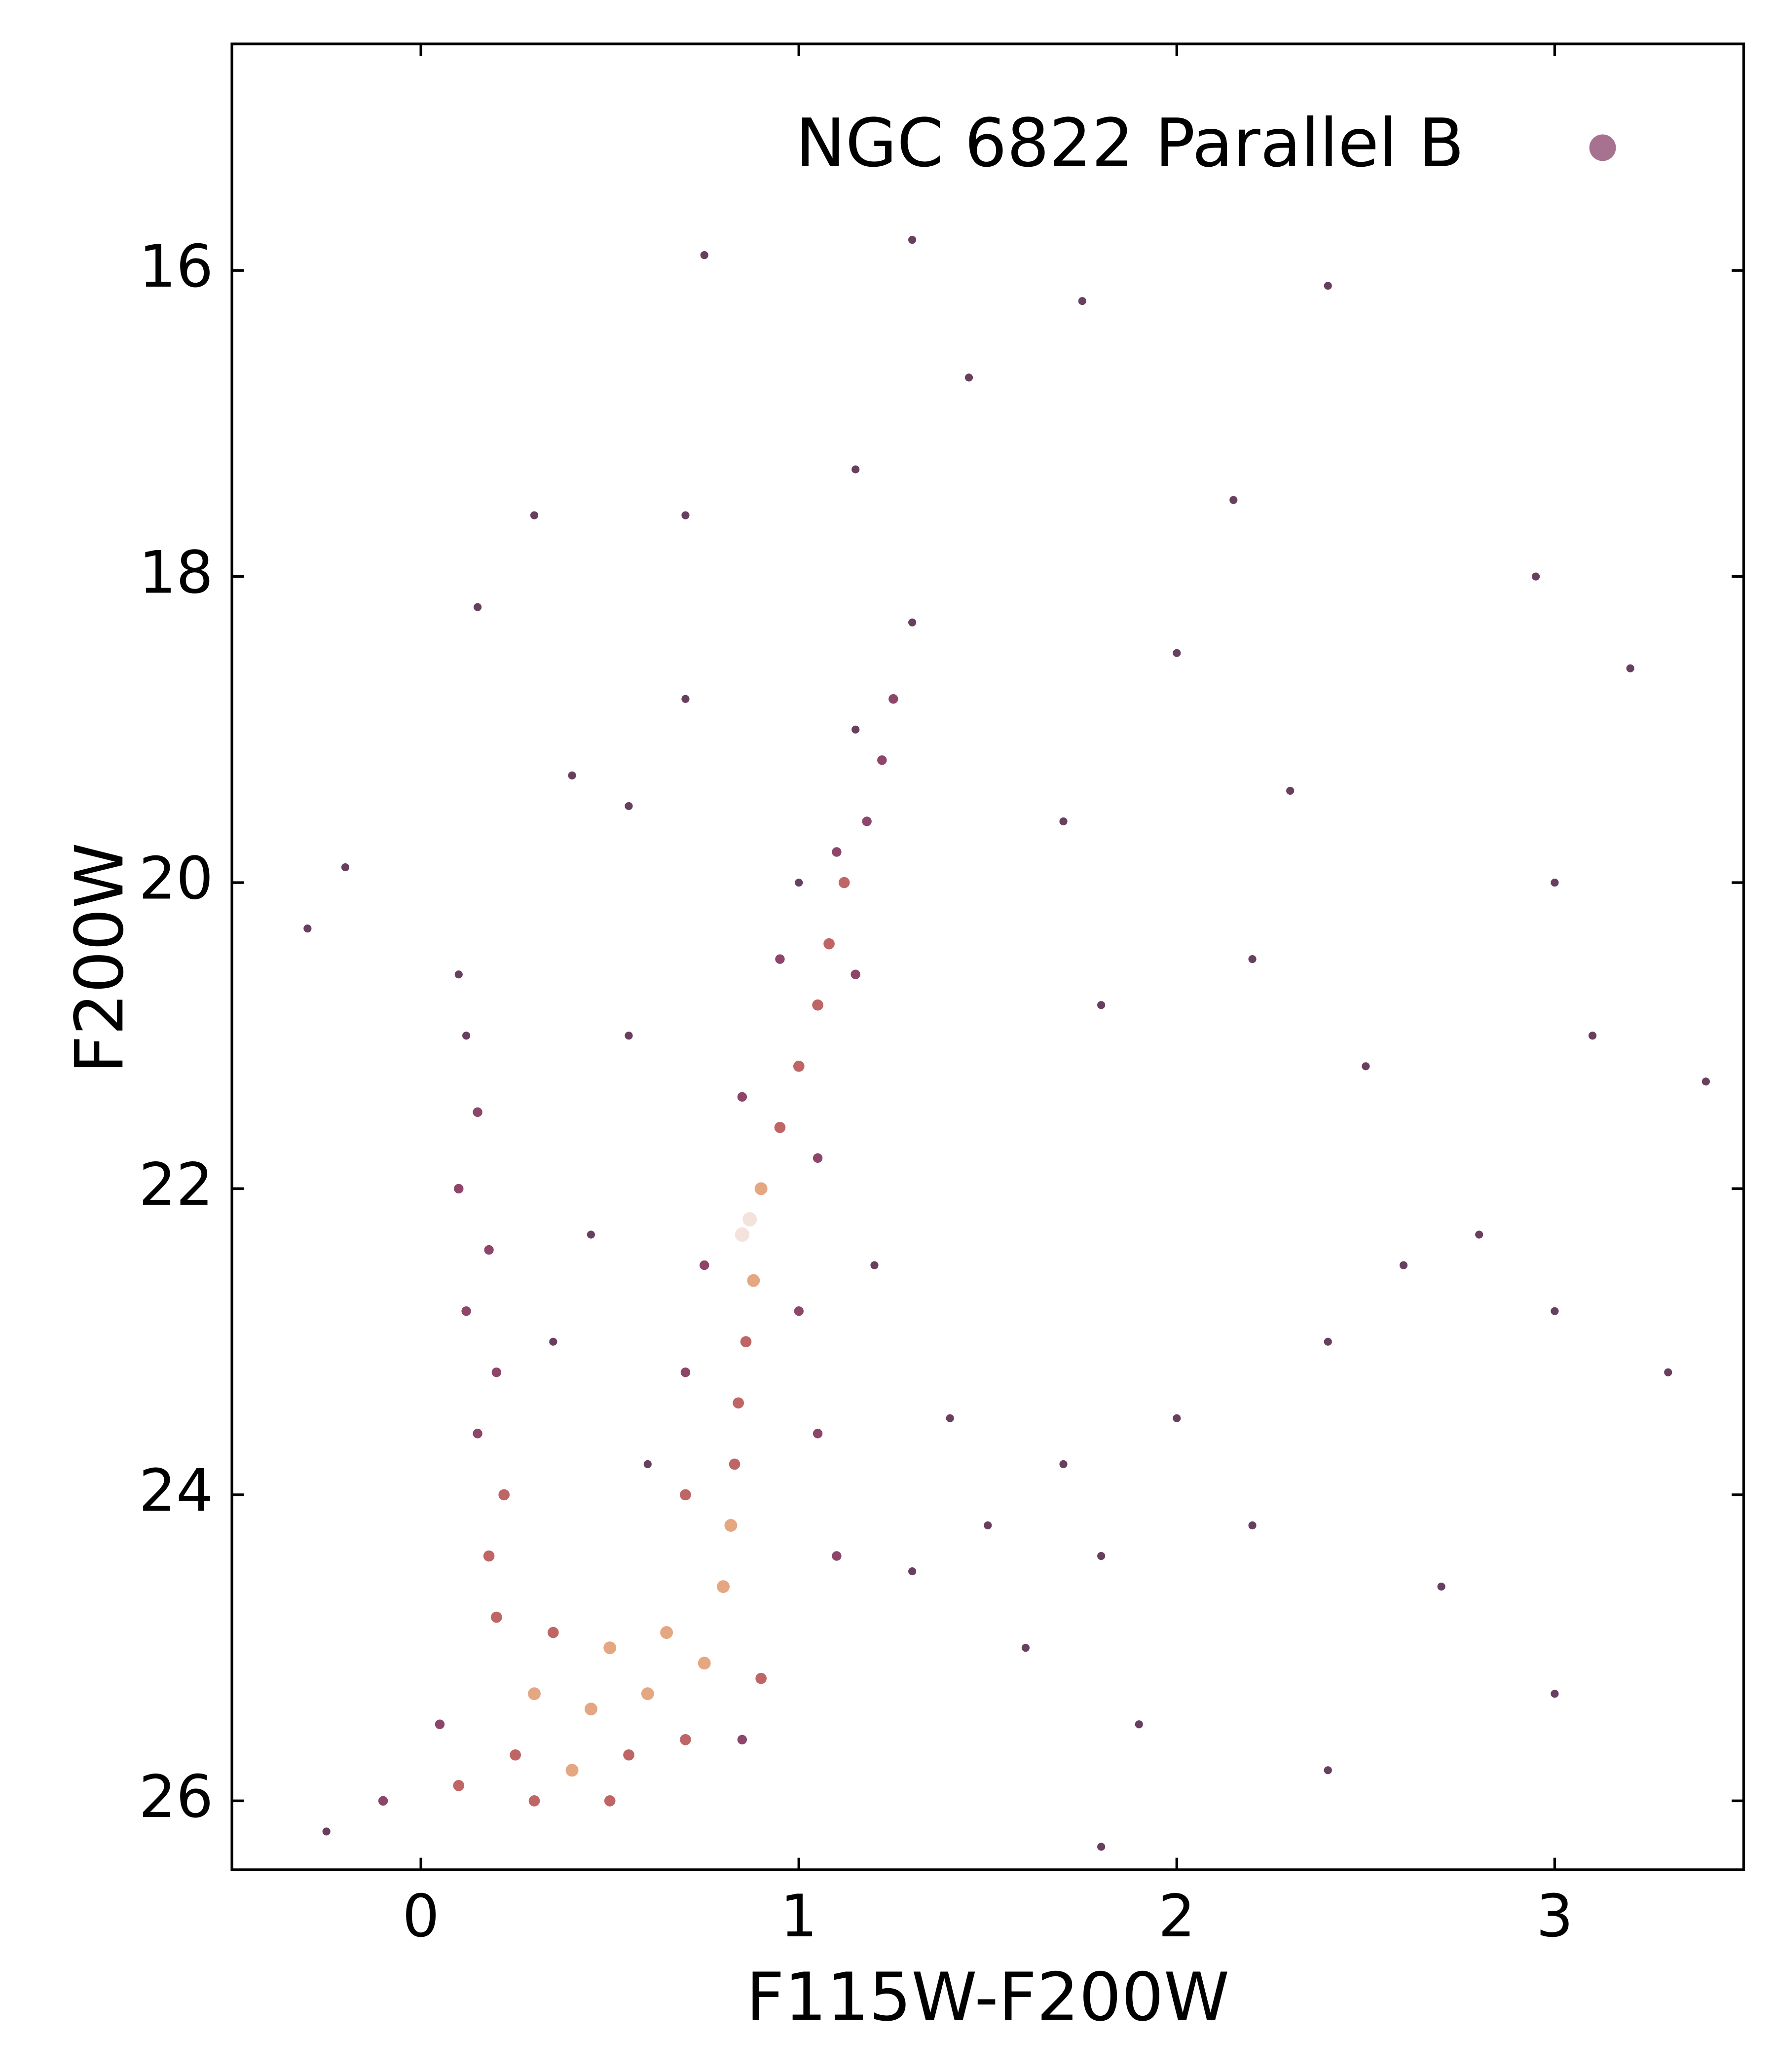  Describe the element at coordinates (176, 1185) in the screenshot. I see `y-tick-label: 22` at that location.